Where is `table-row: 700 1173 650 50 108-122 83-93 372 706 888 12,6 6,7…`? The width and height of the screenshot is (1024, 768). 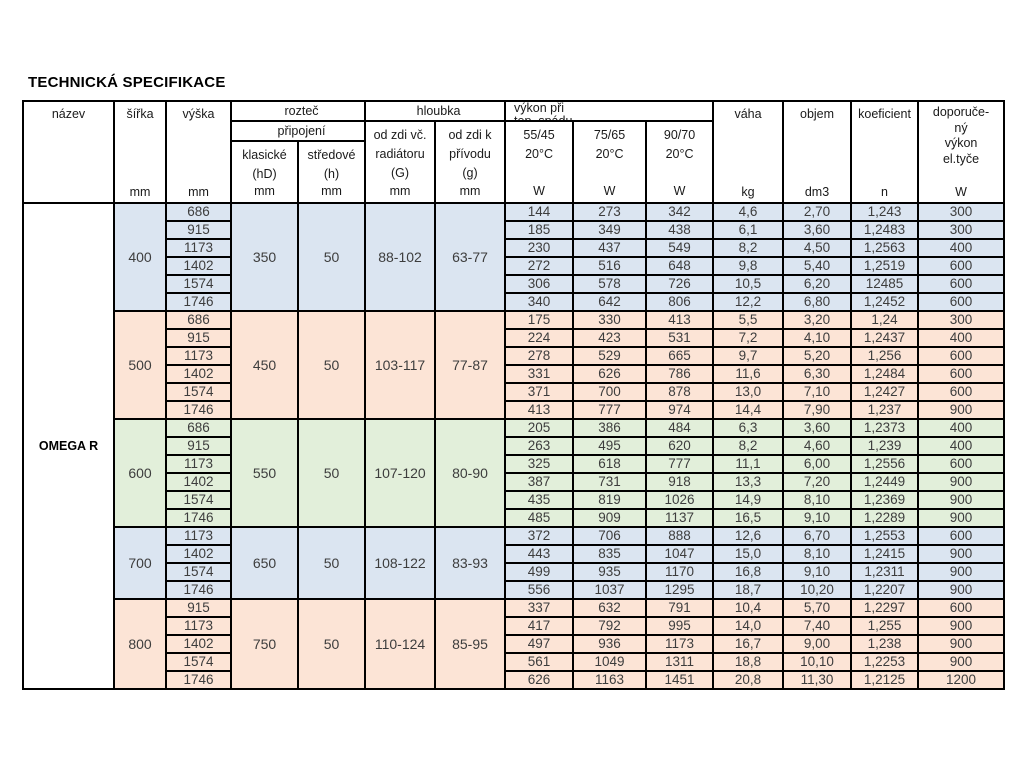
table-row: 700 1173 650 50 108-122 83-93 372 706 888 12,6 6,7… is located at coordinates (514, 563).